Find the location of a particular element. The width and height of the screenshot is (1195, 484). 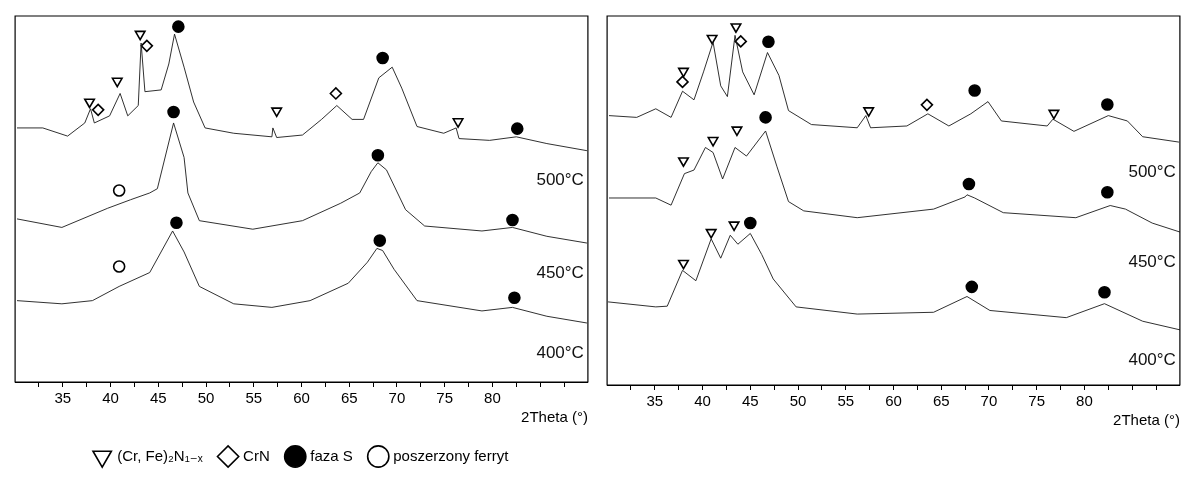

legend-label: poszerzony ferryt is located at coordinates (451, 455).